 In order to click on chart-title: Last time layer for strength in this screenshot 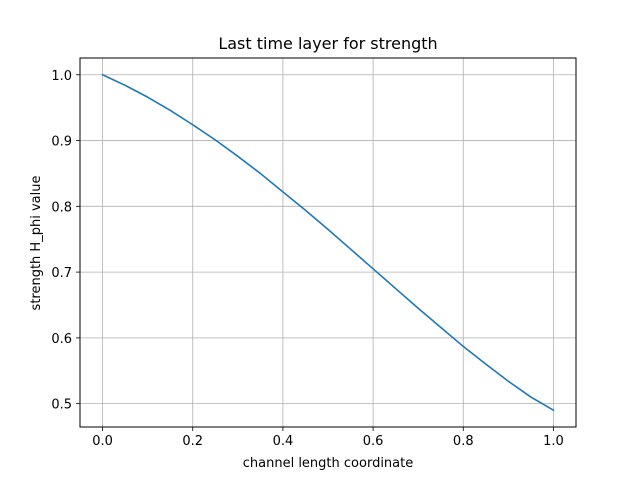, I will do `click(327, 43)`.